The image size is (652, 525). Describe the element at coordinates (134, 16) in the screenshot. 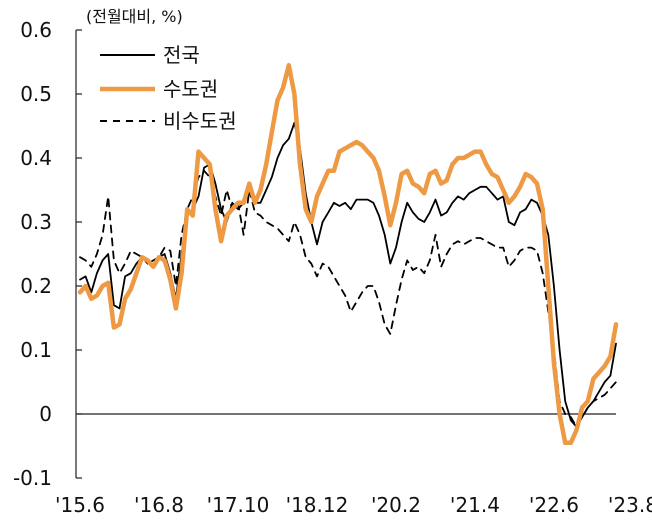

I see `unit-label: (전월대비, %)` at that location.